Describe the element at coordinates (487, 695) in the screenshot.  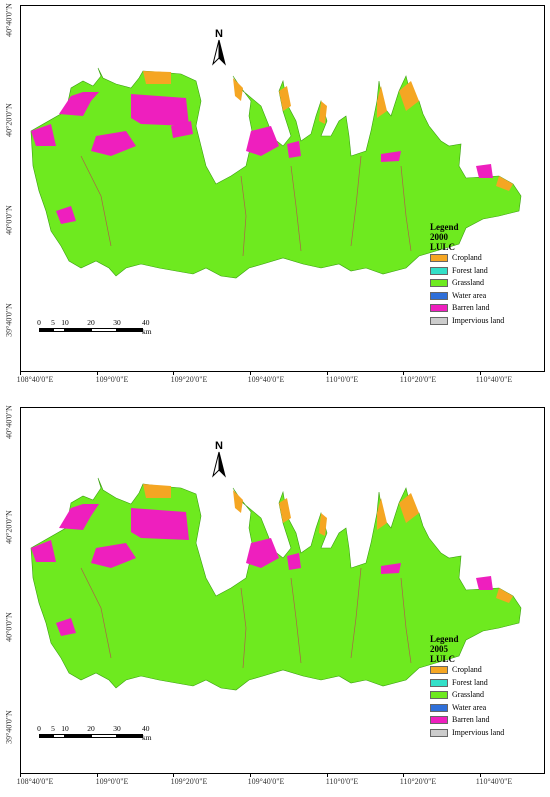
I see `legend-item: Grassland` at that location.